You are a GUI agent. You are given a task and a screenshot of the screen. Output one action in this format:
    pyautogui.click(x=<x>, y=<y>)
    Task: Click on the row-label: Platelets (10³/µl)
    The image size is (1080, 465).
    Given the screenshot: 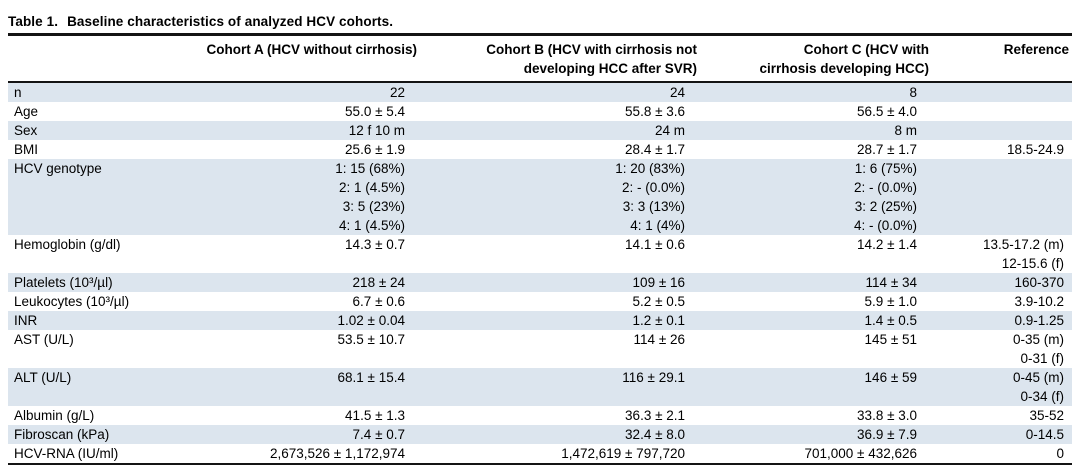 What is the action you would take?
    pyautogui.click(x=63, y=282)
    